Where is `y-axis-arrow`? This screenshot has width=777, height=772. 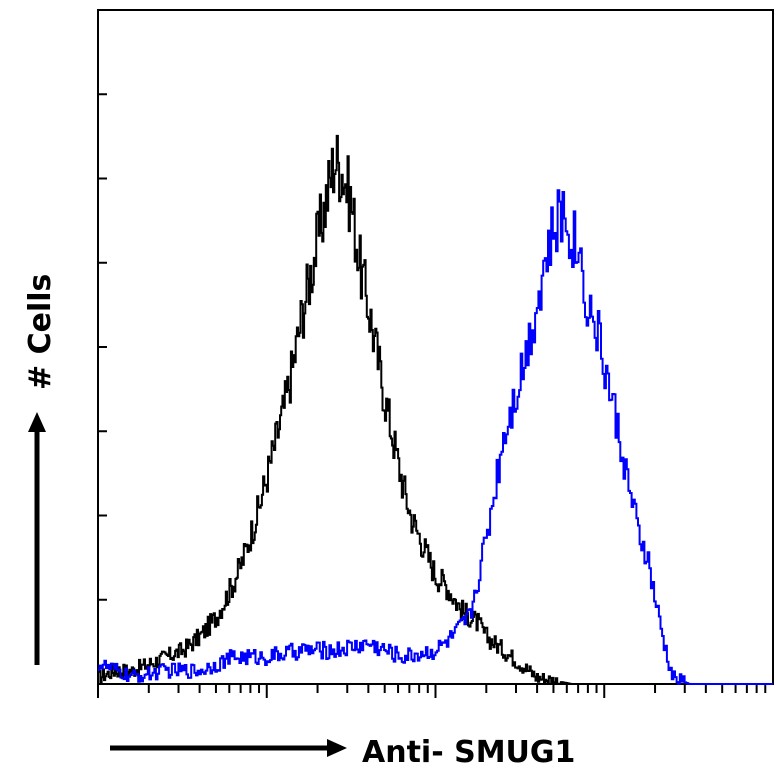
y-axis-arrow is located at coordinates (37, 538).